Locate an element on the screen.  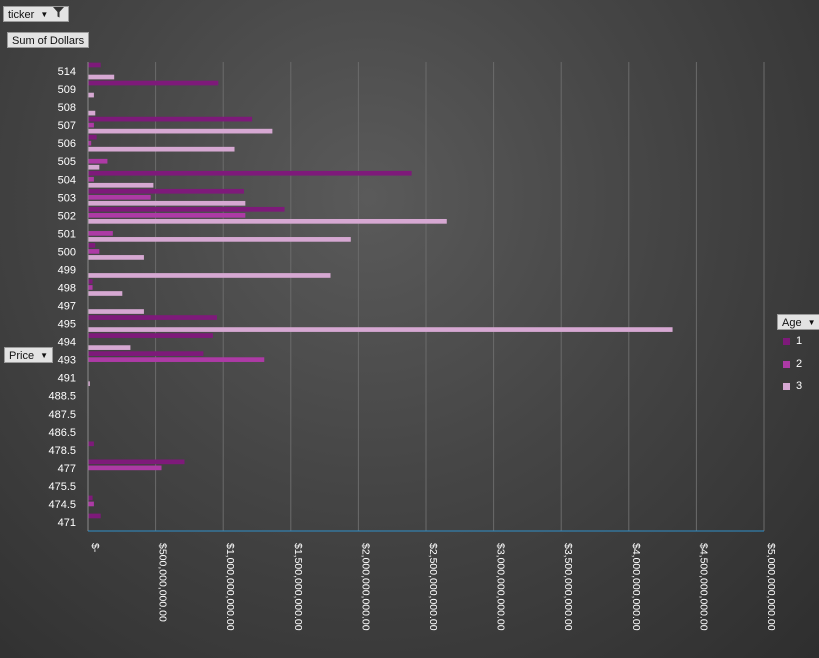
y-tick-label: 503 is located at coordinates (67, 198).